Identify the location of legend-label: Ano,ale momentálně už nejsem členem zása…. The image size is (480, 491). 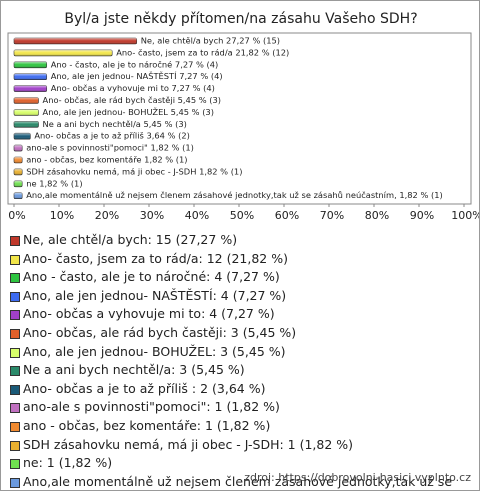
(238, 481).